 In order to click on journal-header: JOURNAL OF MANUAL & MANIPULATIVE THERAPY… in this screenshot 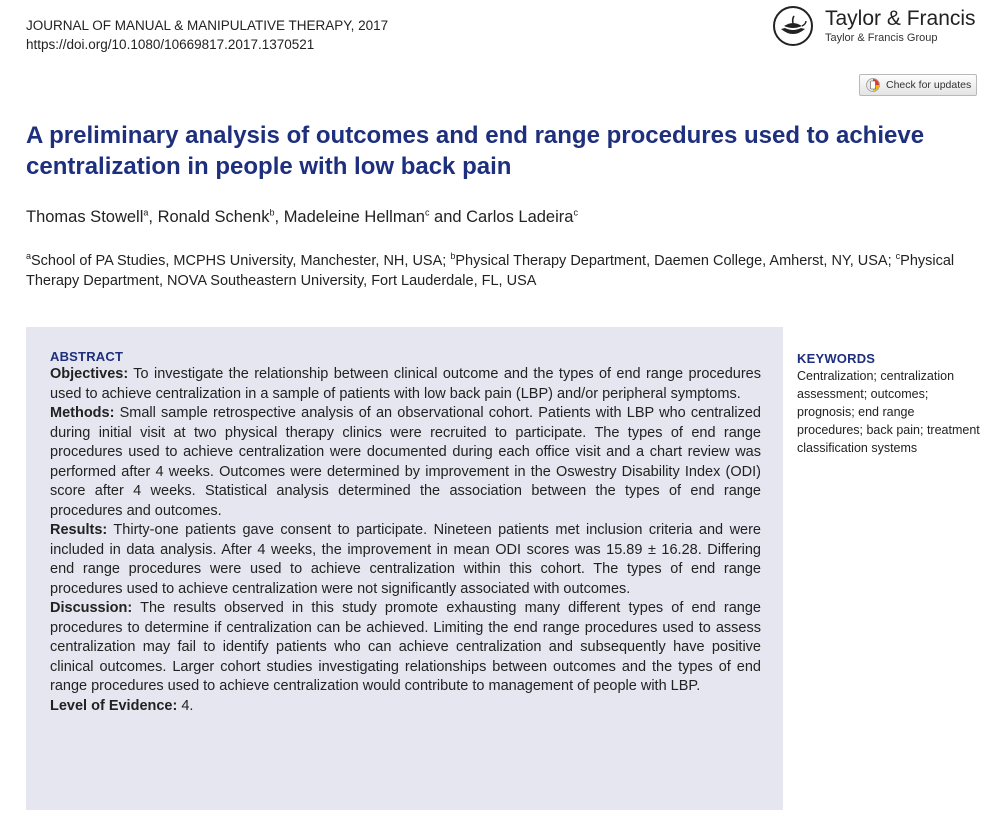, I will do `click(207, 35)`.